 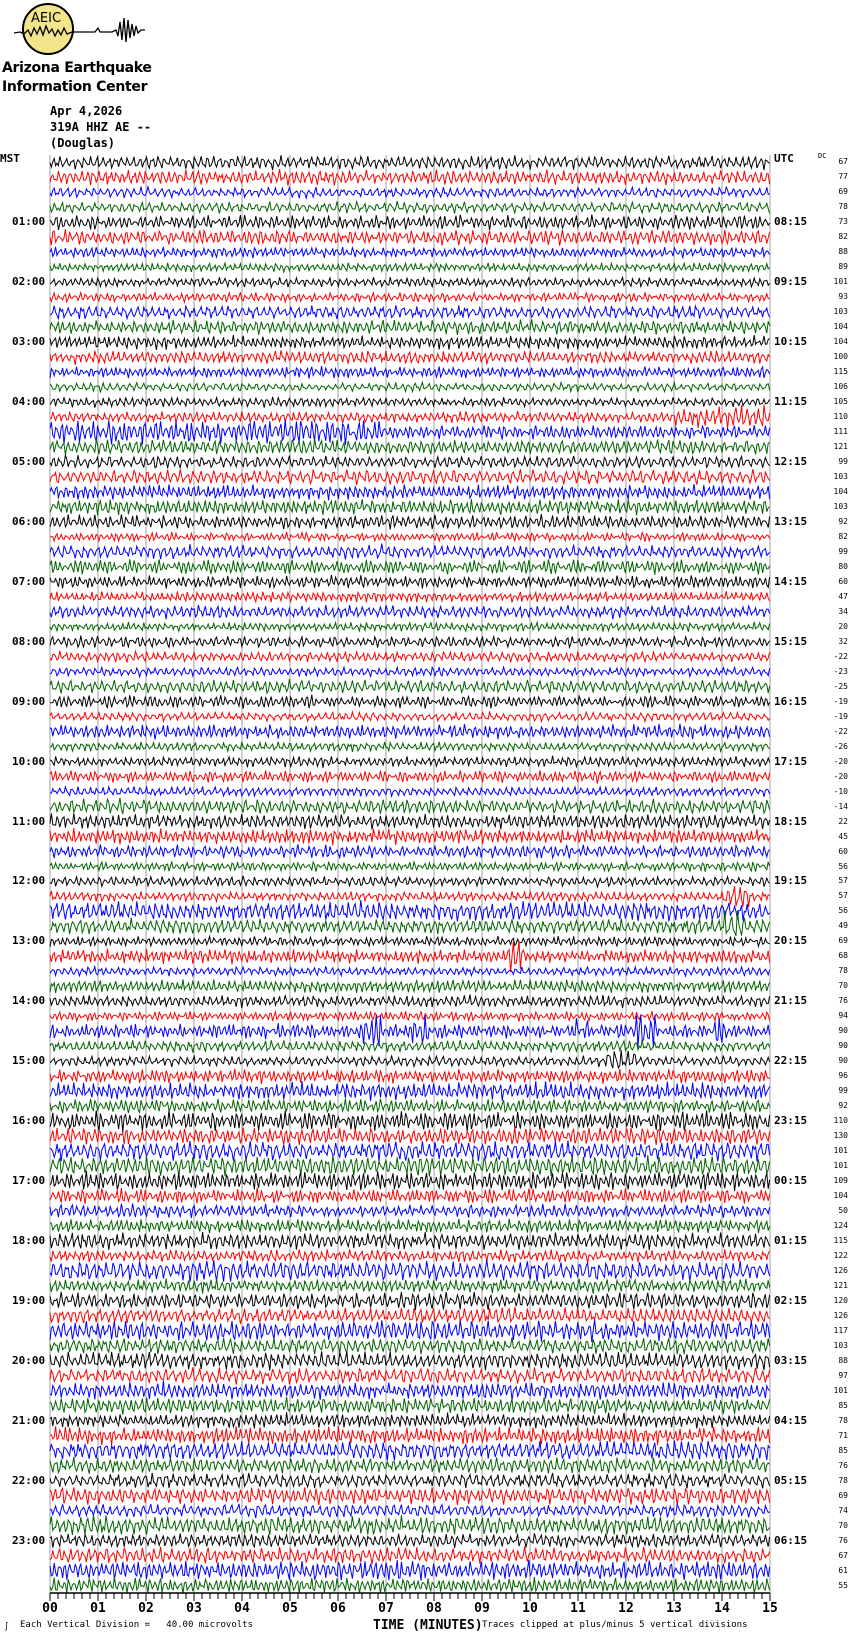 What do you see at coordinates (843, 611) in the screenshot?
I see `dc-offset-value: 34` at bounding box center [843, 611].